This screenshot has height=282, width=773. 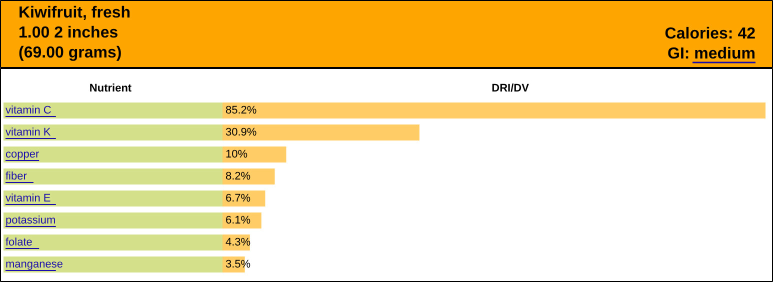 I want to click on y-tick-label: potassium, so click(x=31, y=220).